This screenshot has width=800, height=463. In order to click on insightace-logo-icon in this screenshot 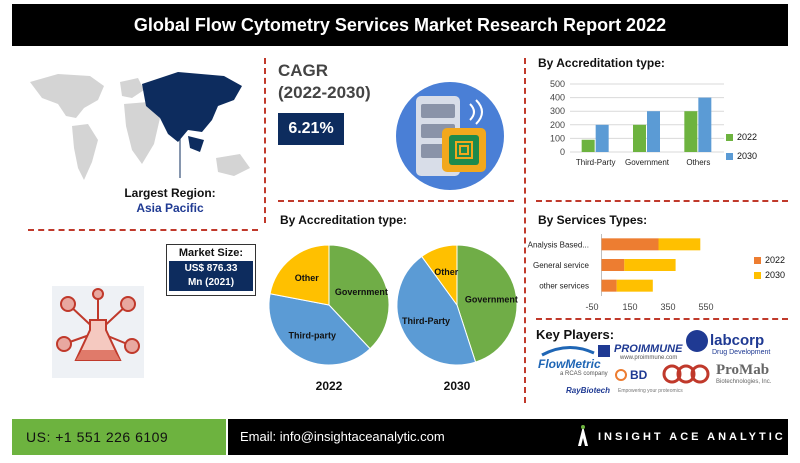, I will do `click(583, 435)`.